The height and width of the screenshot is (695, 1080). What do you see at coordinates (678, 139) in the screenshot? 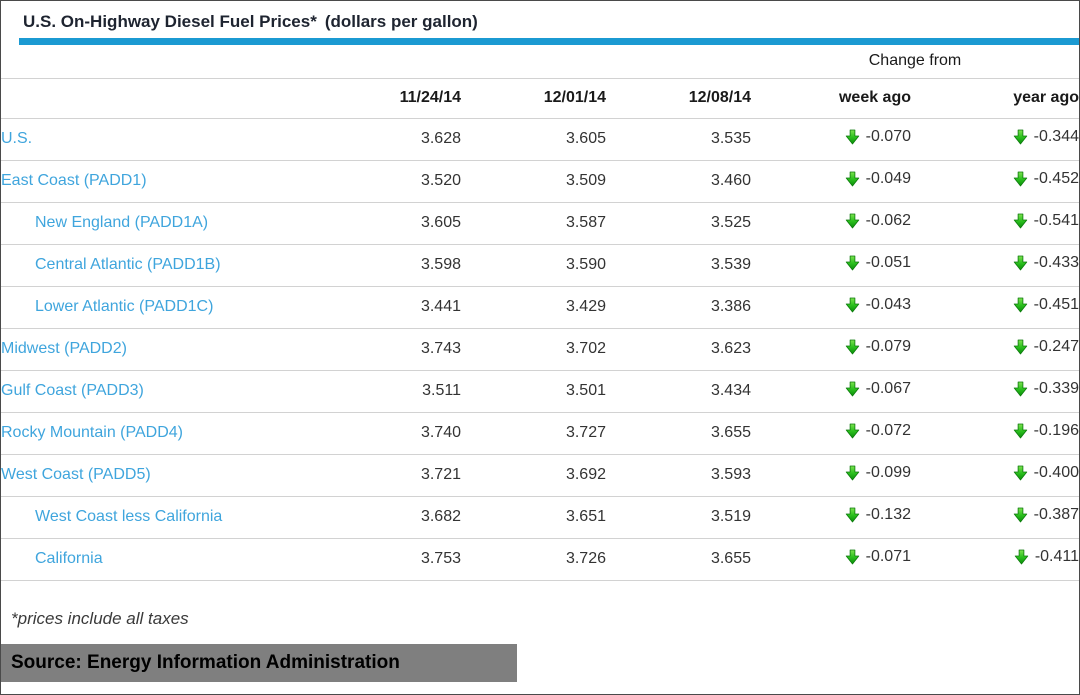
I see `price-cell-3: 3.535` at bounding box center [678, 139].